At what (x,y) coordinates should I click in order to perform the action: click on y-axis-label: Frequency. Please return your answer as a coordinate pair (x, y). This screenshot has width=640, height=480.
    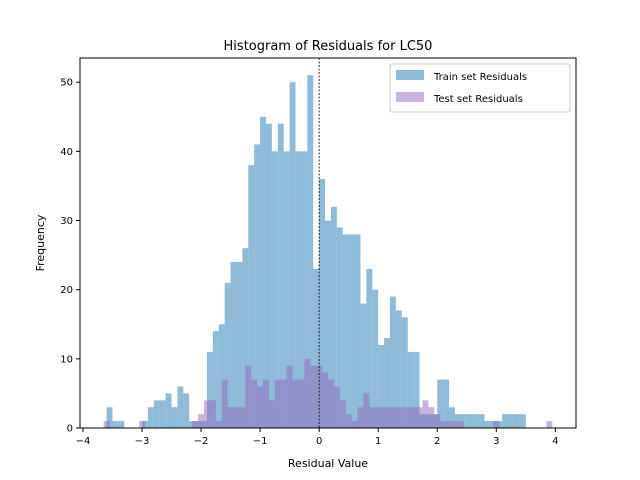
    Looking at the image, I should click on (40, 242).